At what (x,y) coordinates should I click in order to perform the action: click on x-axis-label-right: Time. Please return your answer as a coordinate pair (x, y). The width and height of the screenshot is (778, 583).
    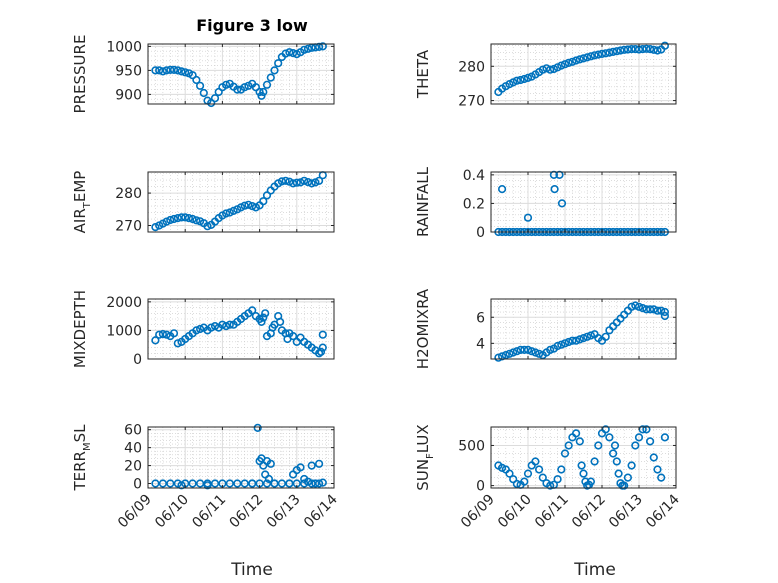
    Looking at the image, I should click on (594, 570).